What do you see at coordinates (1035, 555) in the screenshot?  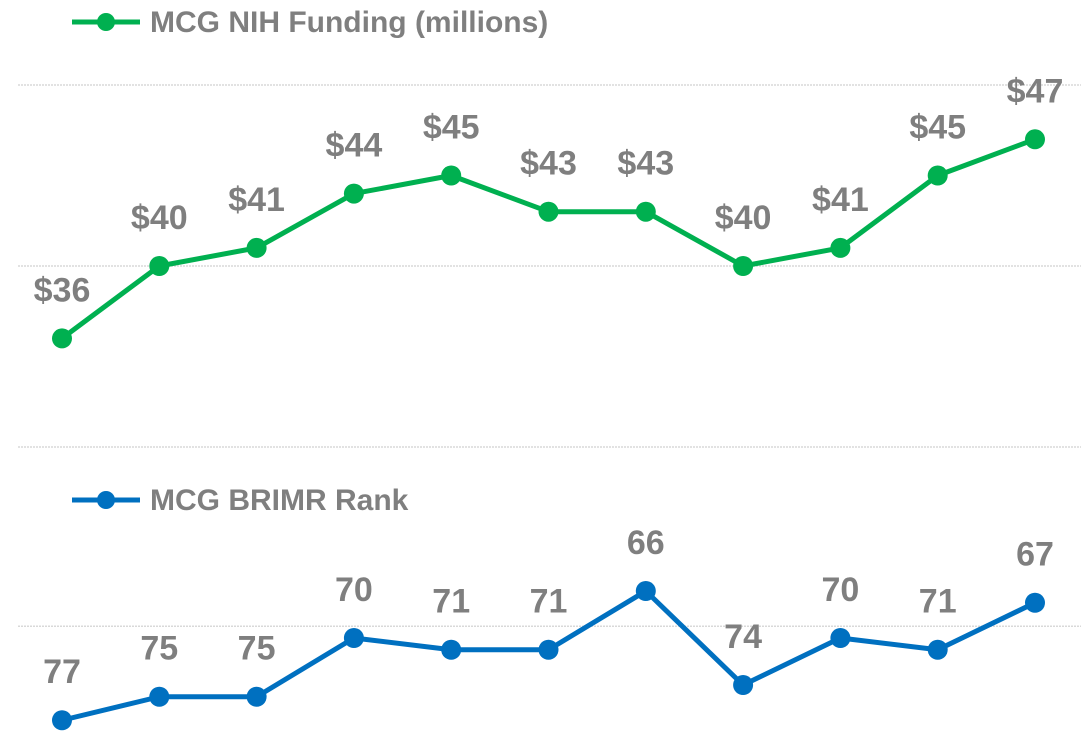 I see `data-label: 67` at bounding box center [1035, 555].